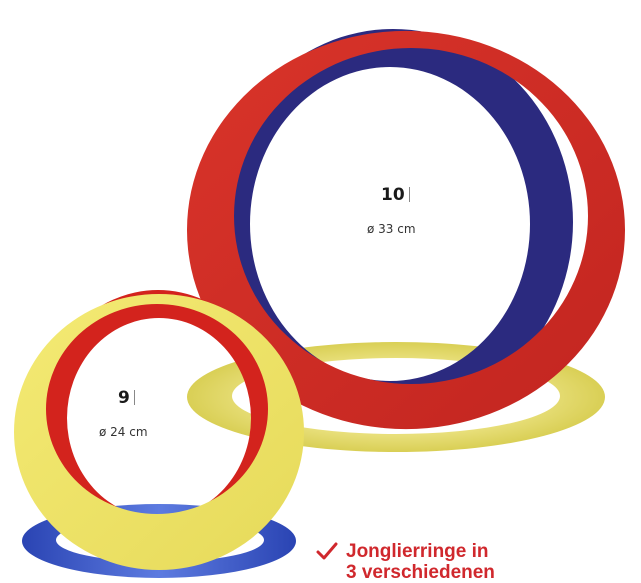 The image size is (641, 583). I want to click on ring-10-diameter: ø 33 cm, so click(391, 229).